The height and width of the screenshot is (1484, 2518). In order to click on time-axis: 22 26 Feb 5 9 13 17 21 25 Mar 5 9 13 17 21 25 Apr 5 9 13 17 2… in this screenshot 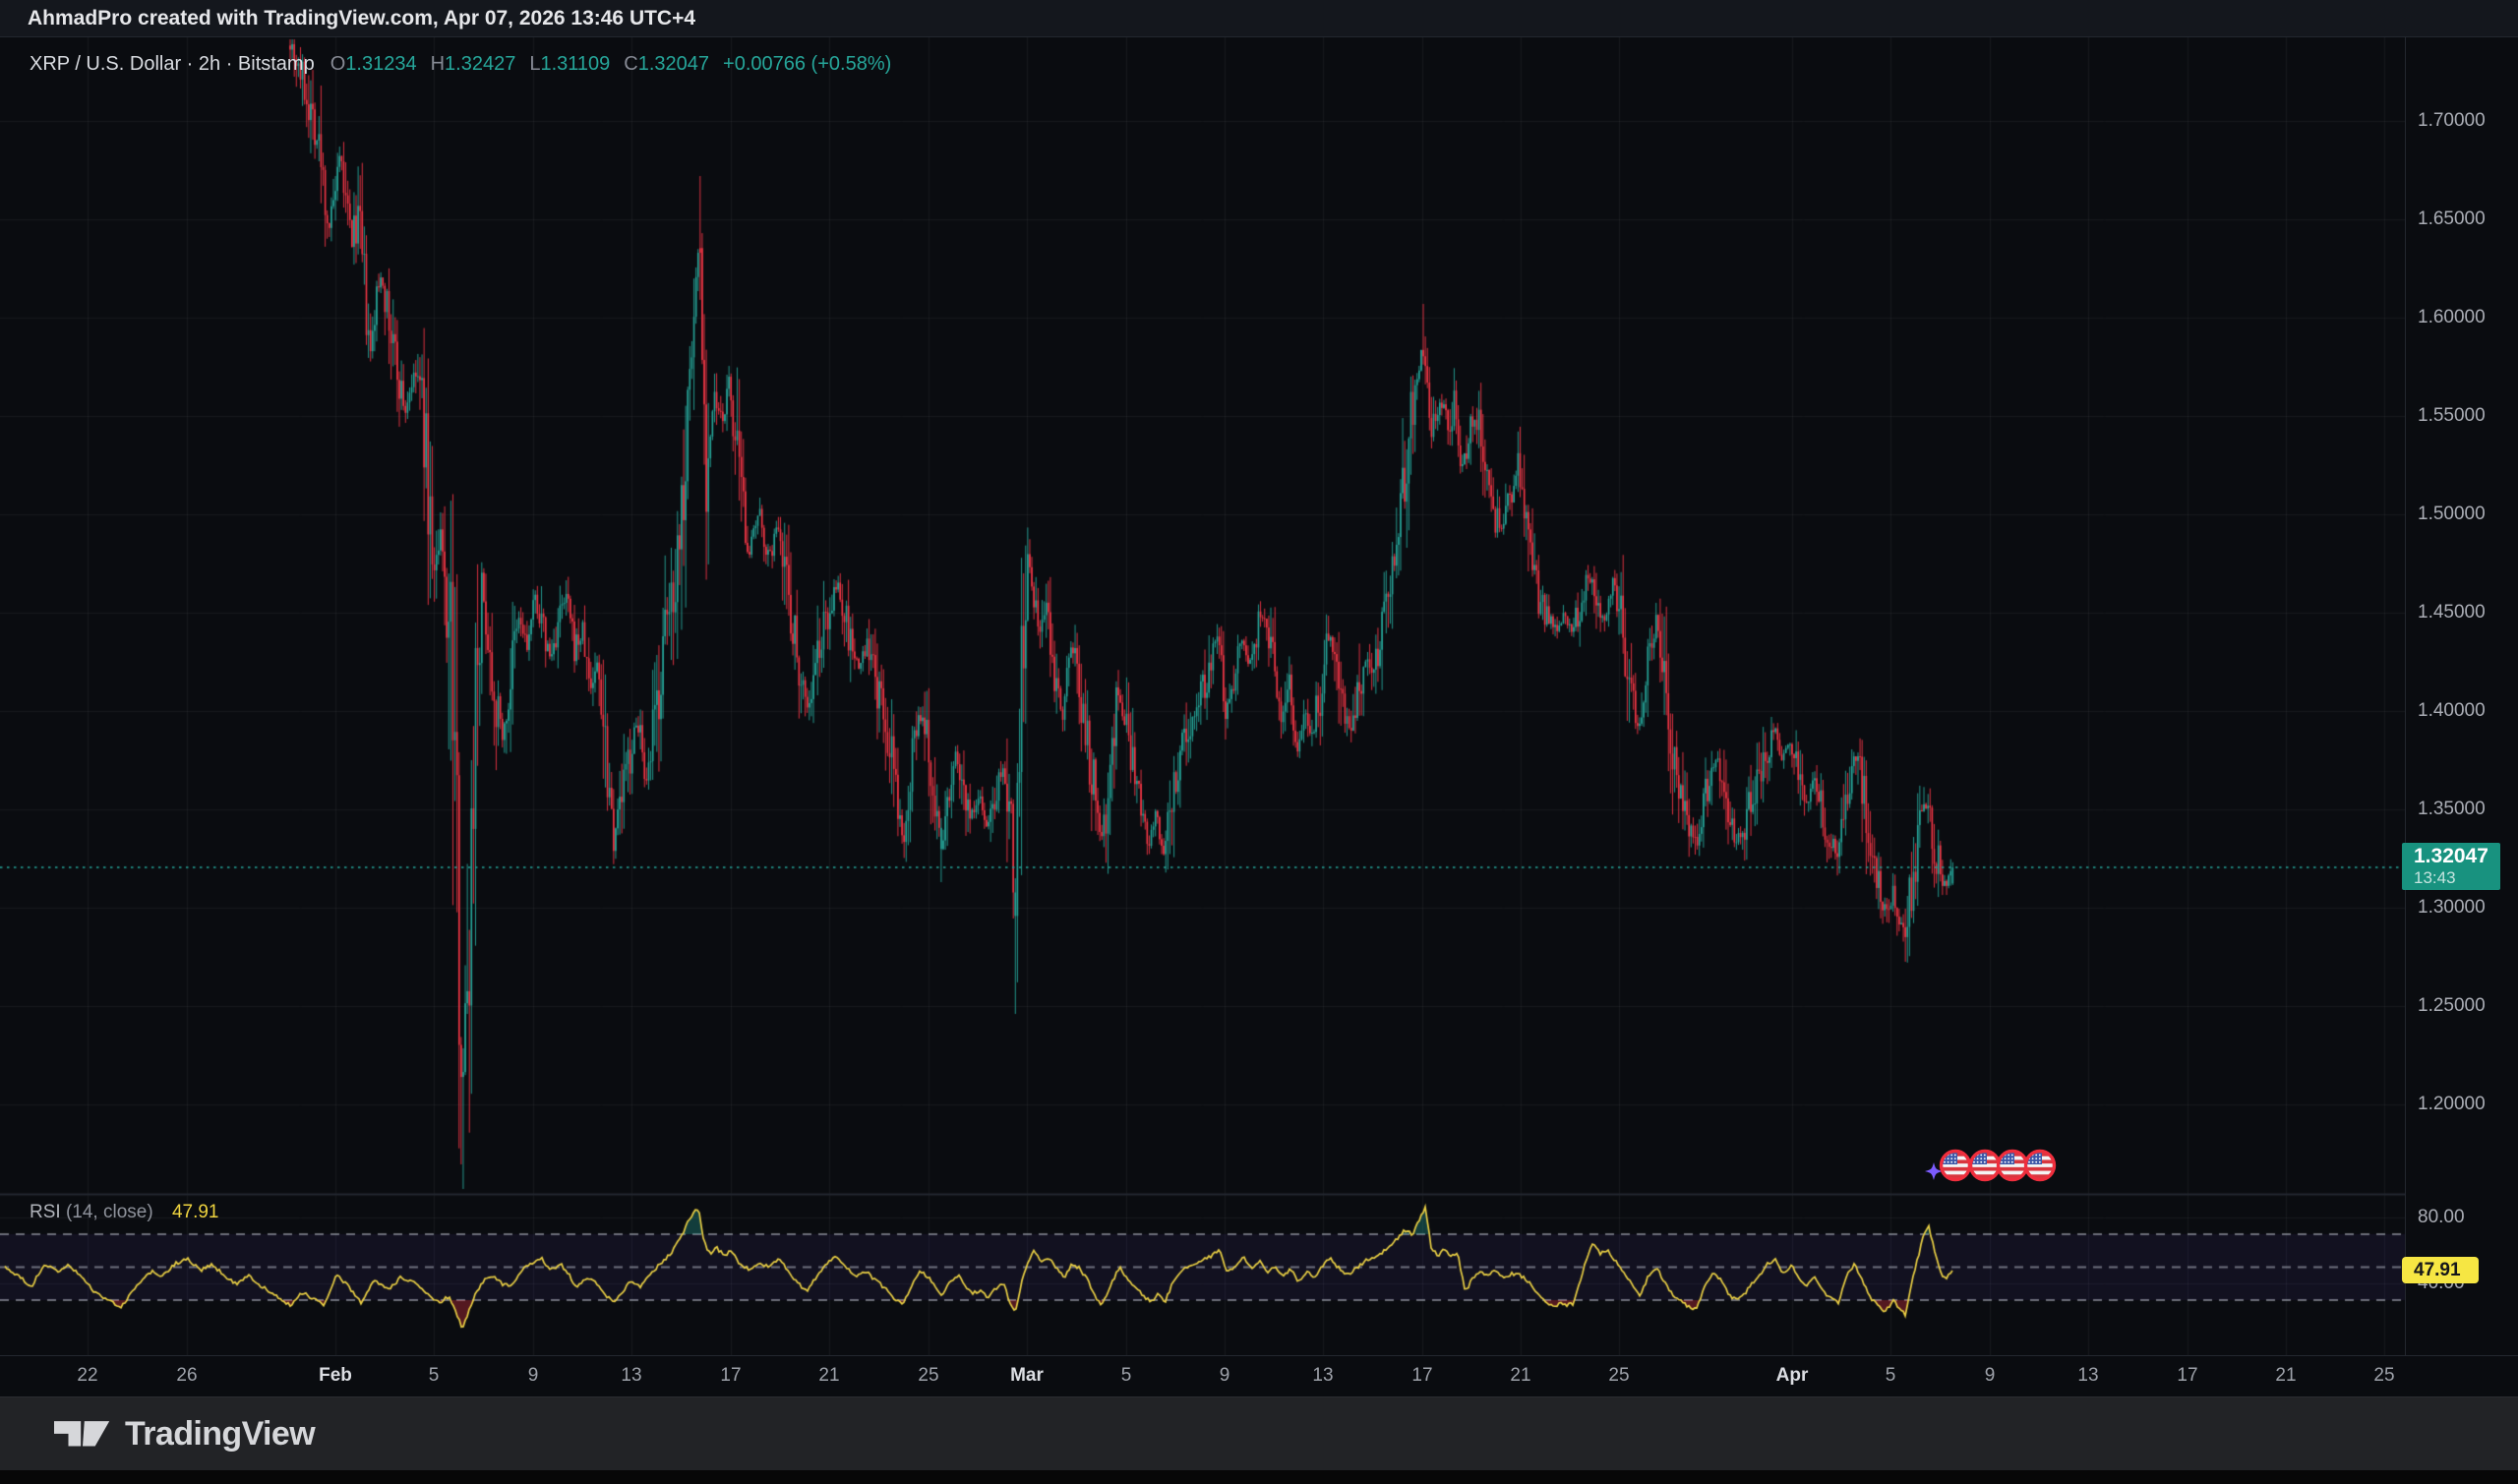, I will do `click(1259, 1376)`.